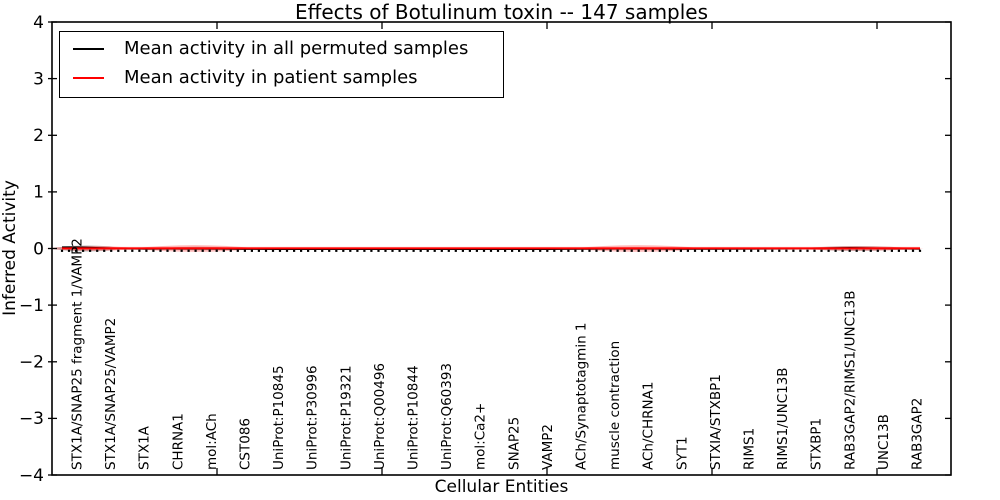  What do you see at coordinates (649, 426) in the screenshot?
I see `x-tick-label: ACh/CHRNA1` at bounding box center [649, 426].